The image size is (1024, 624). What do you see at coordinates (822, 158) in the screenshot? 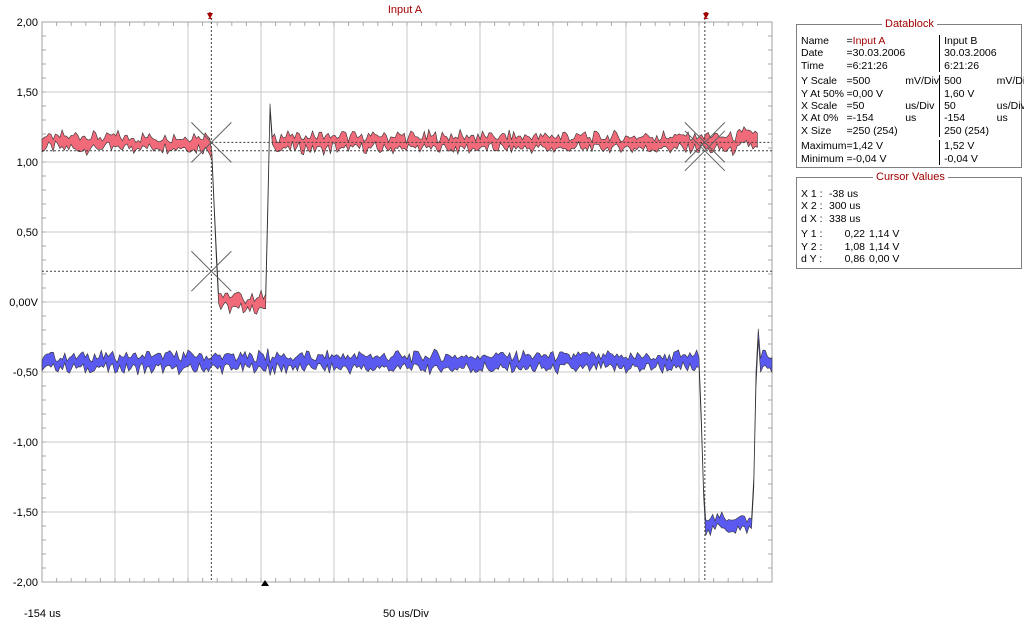
I see `datablock-label: Minimum` at bounding box center [822, 158].